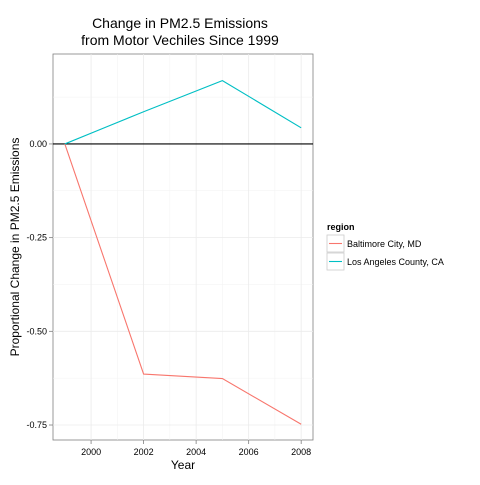 This screenshot has height=485, width=480. I want to click on x-axis-label: Year, so click(183, 465).